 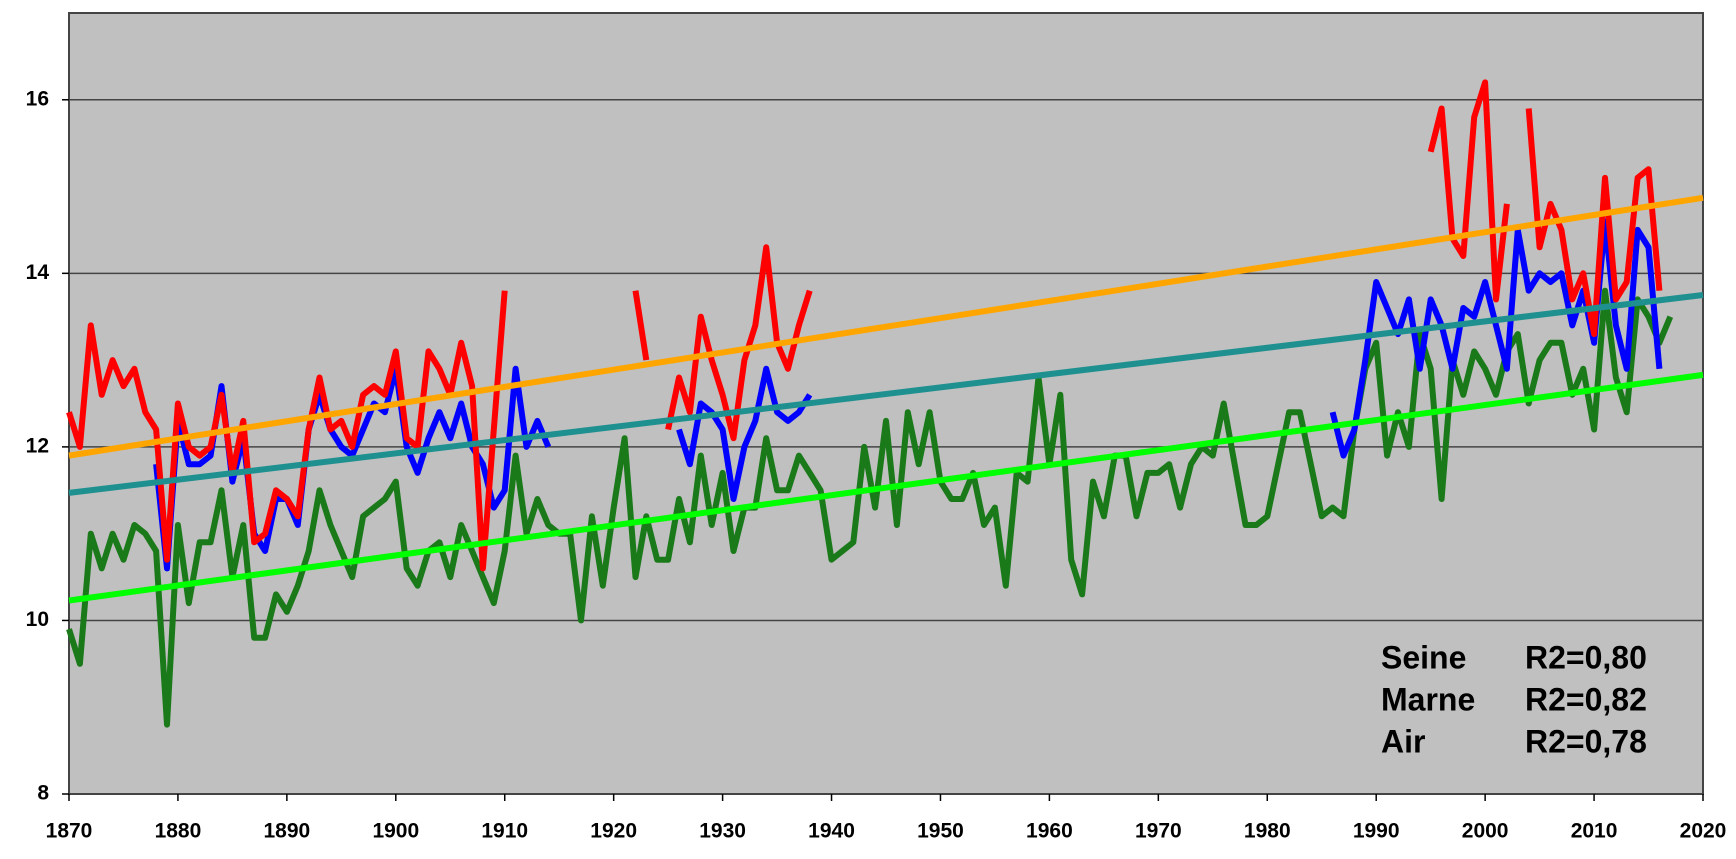 I want to click on x-tick-label: 1970, so click(x=1158, y=831).